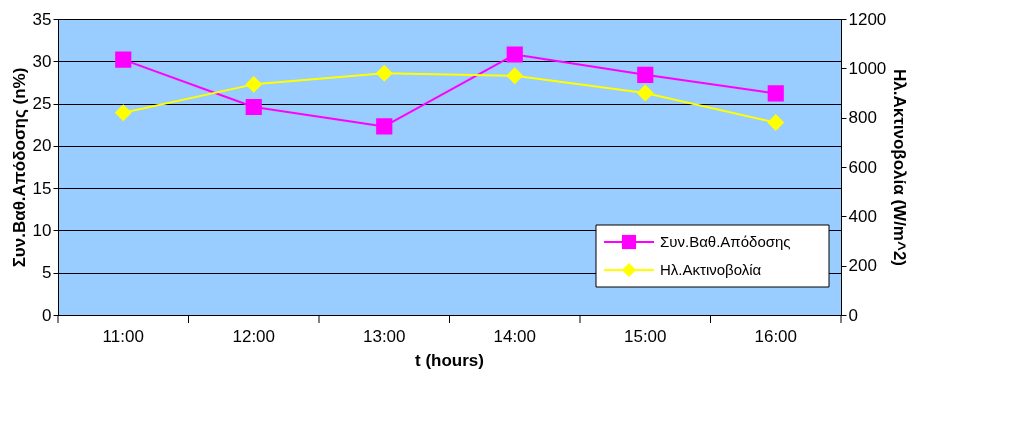 The image size is (1035, 448). I want to click on y-tick-label: 15, so click(42, 188).